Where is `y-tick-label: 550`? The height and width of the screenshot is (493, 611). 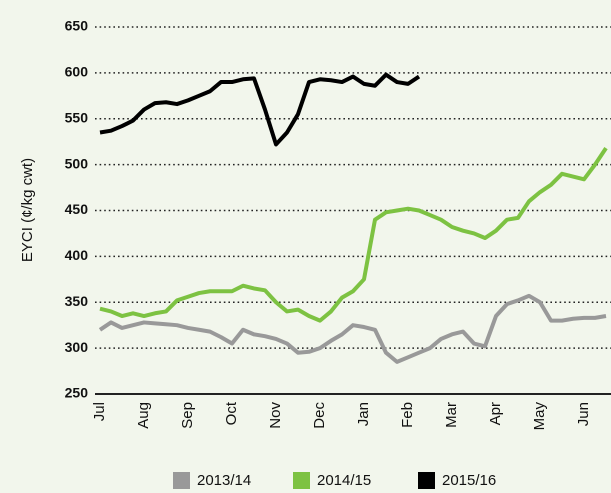 y-tick-label: 550 is located at coordinates (77, 117).